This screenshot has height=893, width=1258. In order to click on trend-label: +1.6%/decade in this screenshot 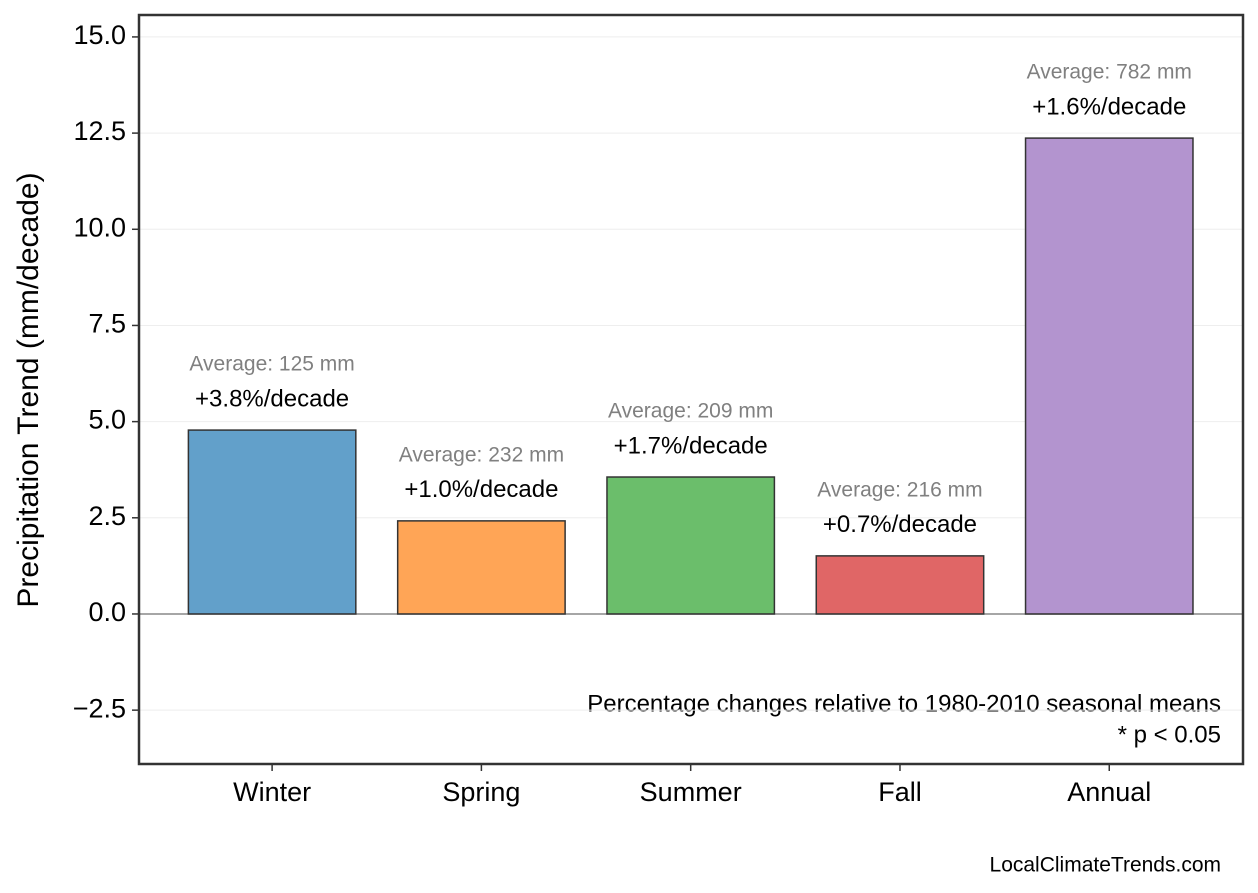, I will do `click(1109, 106)`.